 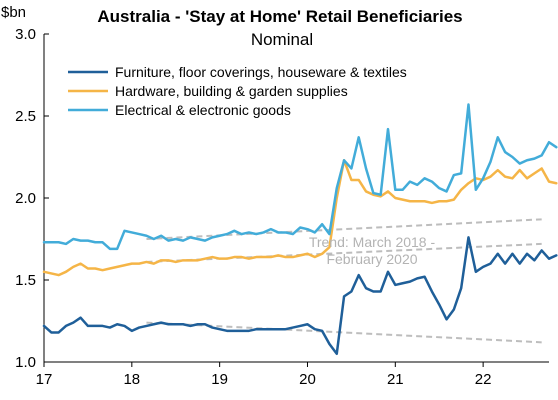 I want to click on y-tick-label: 3.0, so click(x=25, y=34).